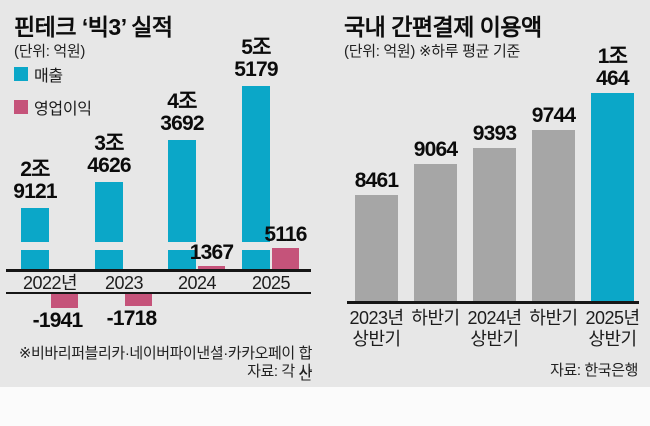 Image resolution: width=650 pixels, height=426 pixels. What do you see at coordinates (63, 109) in the screenshot?
I see `operating-profit-legend-label: 영업이익` at bounding box center [63, 109].